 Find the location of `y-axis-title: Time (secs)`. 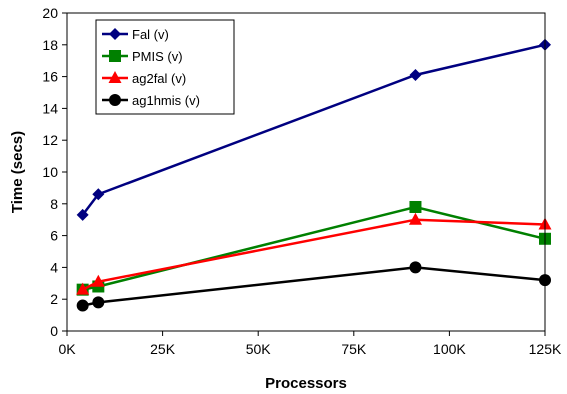

y-axis-title: Time (secs) is located at coordinates (17, 172).